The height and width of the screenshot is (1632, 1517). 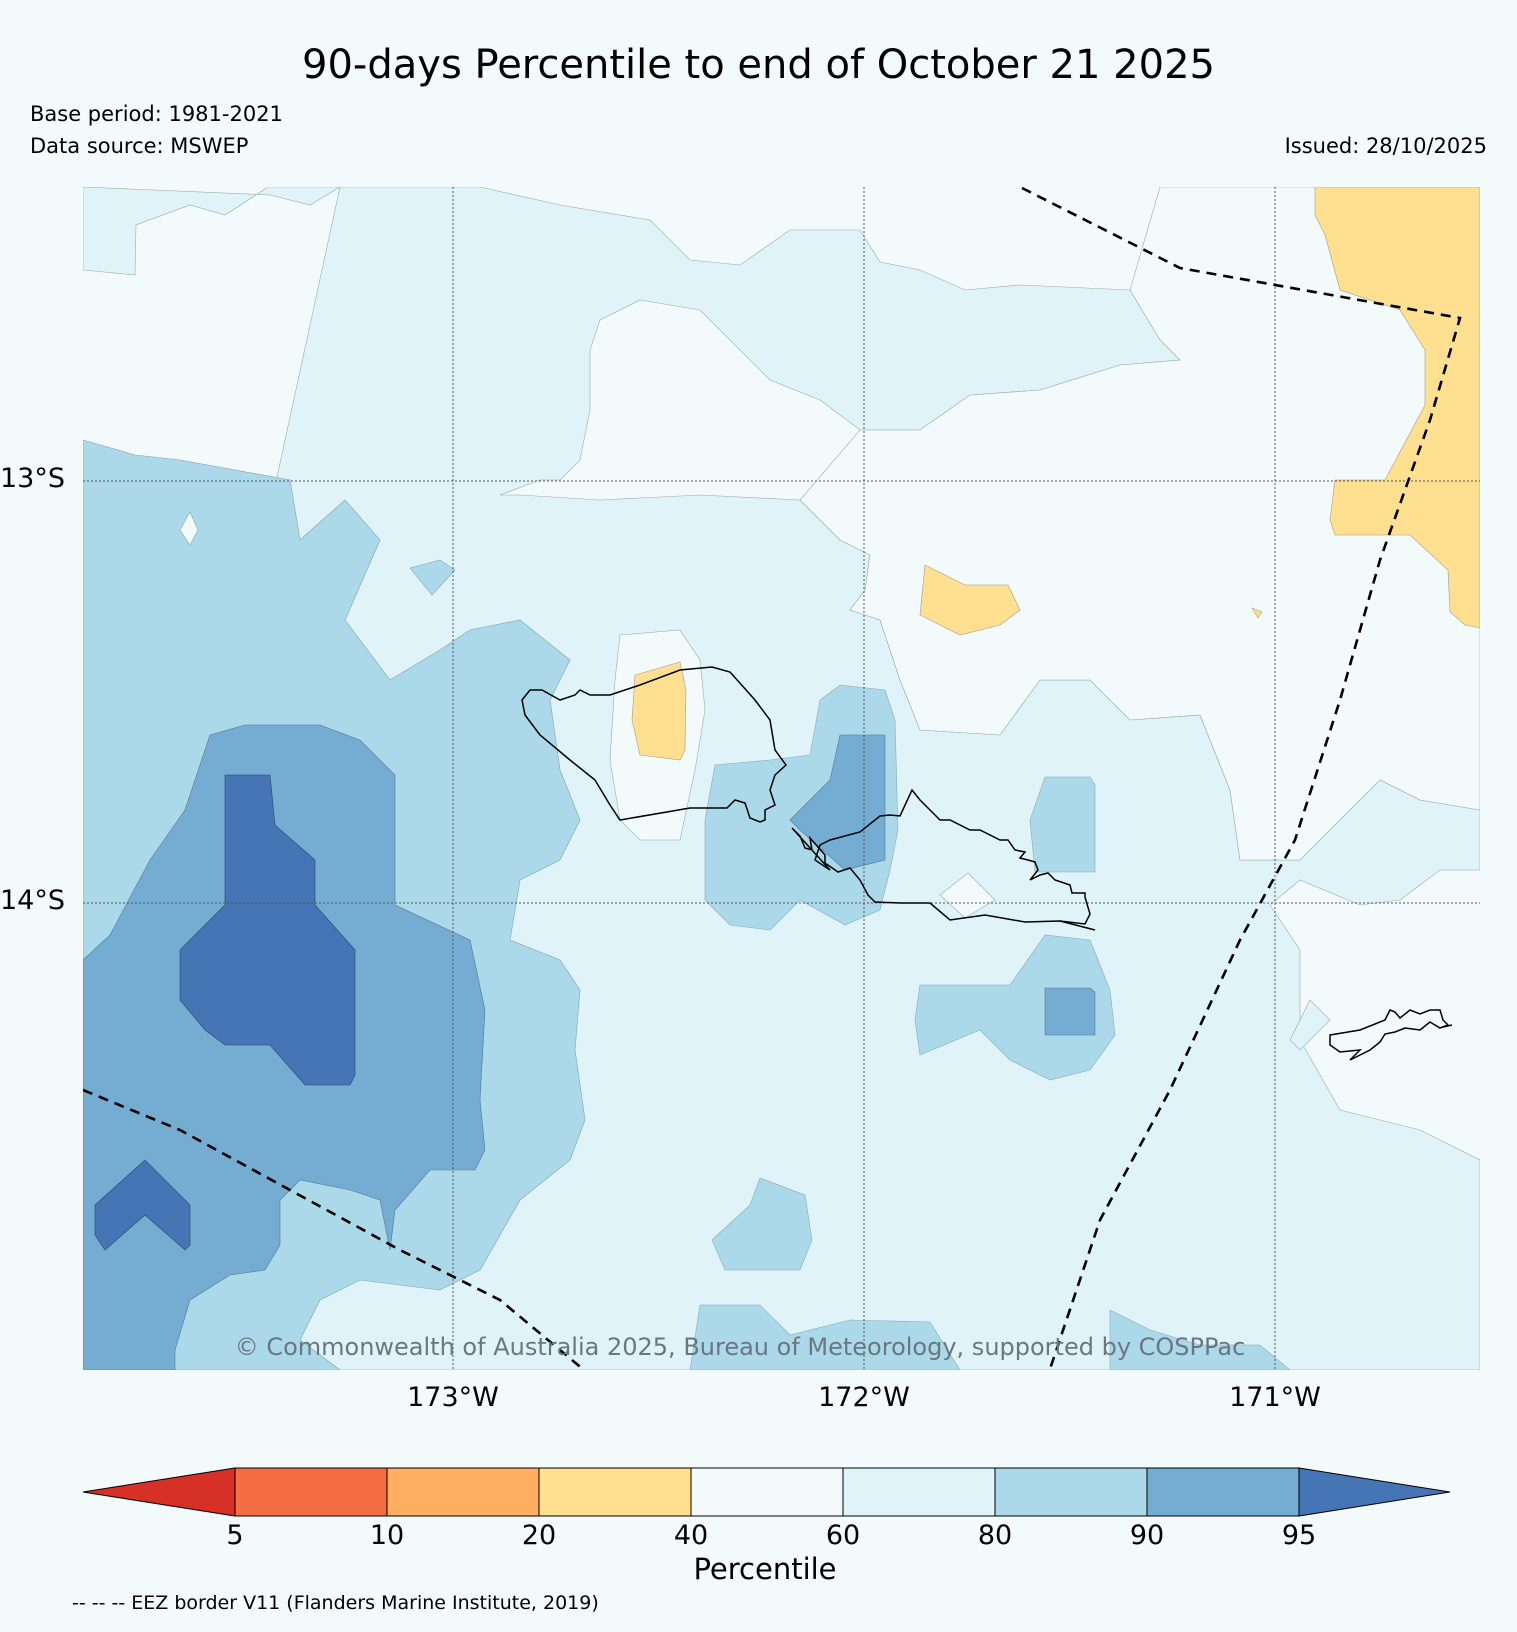 What do you see at coordinates (139, 146) in the screenshot?
I see `data-source: Data source: MSWEP` at bounding box center [139, 146].